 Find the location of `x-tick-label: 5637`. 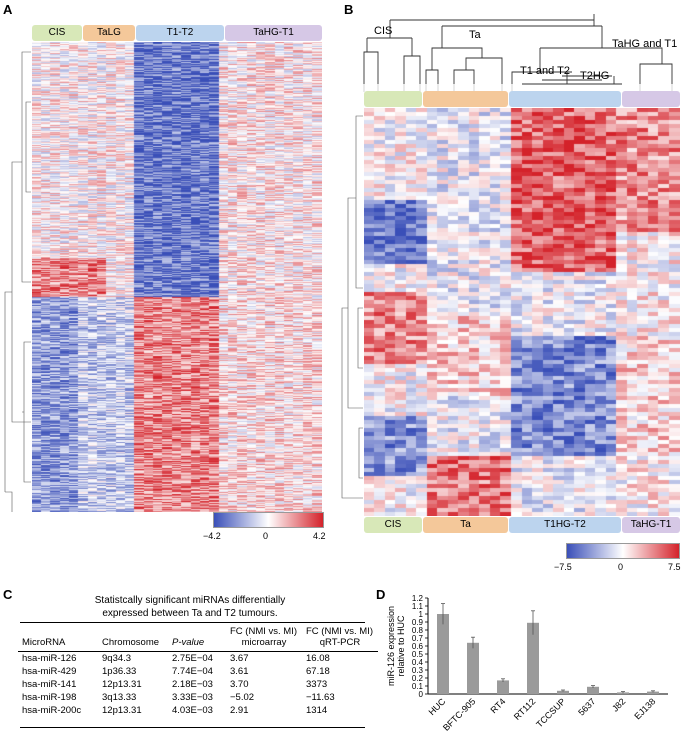

x-tick-label: 5637 is located at coordinates (586, 706).